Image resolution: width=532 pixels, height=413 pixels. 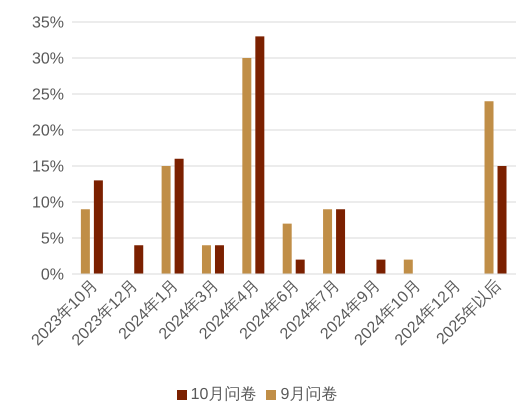 I want to click on y-tick-label: 20%, so click(x=48, y=131).